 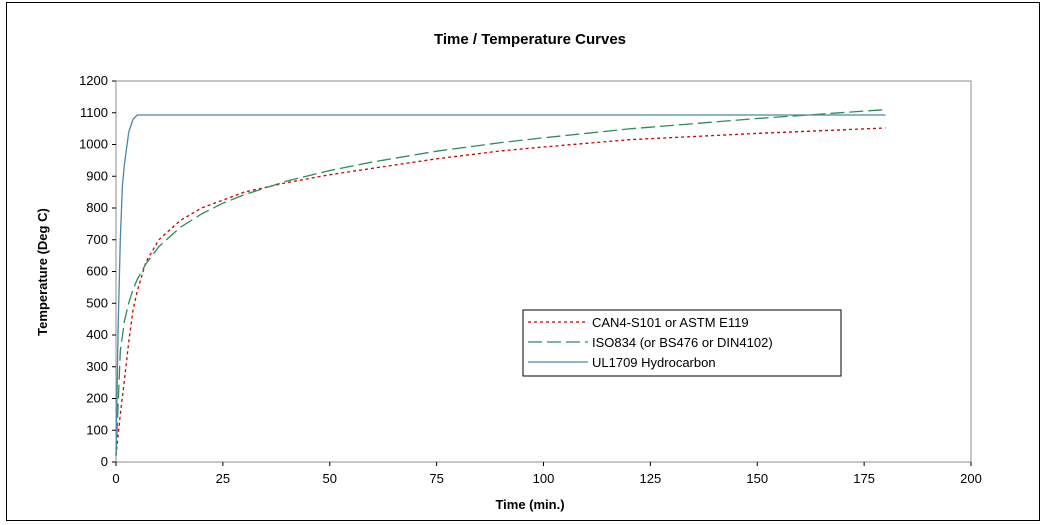 I want to click on x-tick-label: 150, so click(x=757, y=478).